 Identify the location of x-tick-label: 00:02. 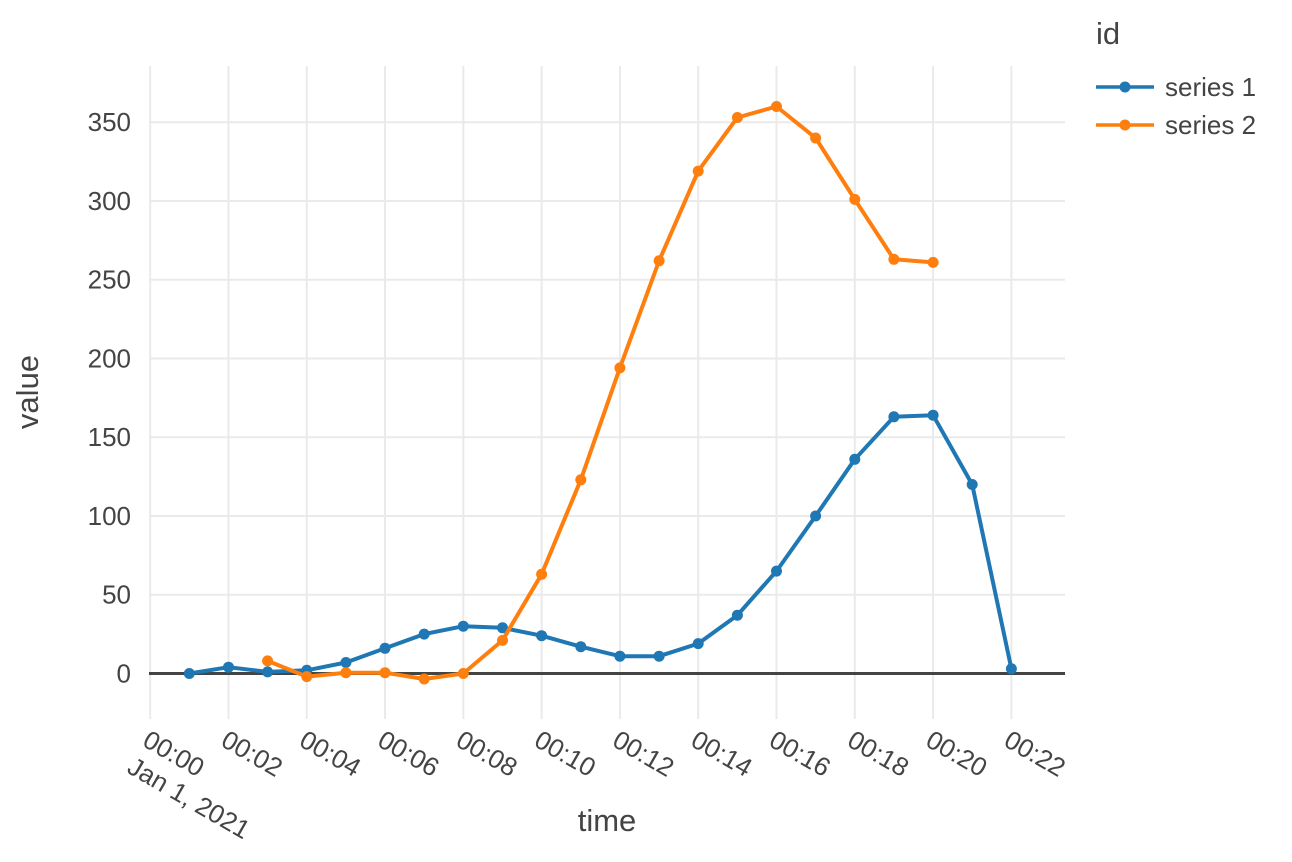
(251, 753).